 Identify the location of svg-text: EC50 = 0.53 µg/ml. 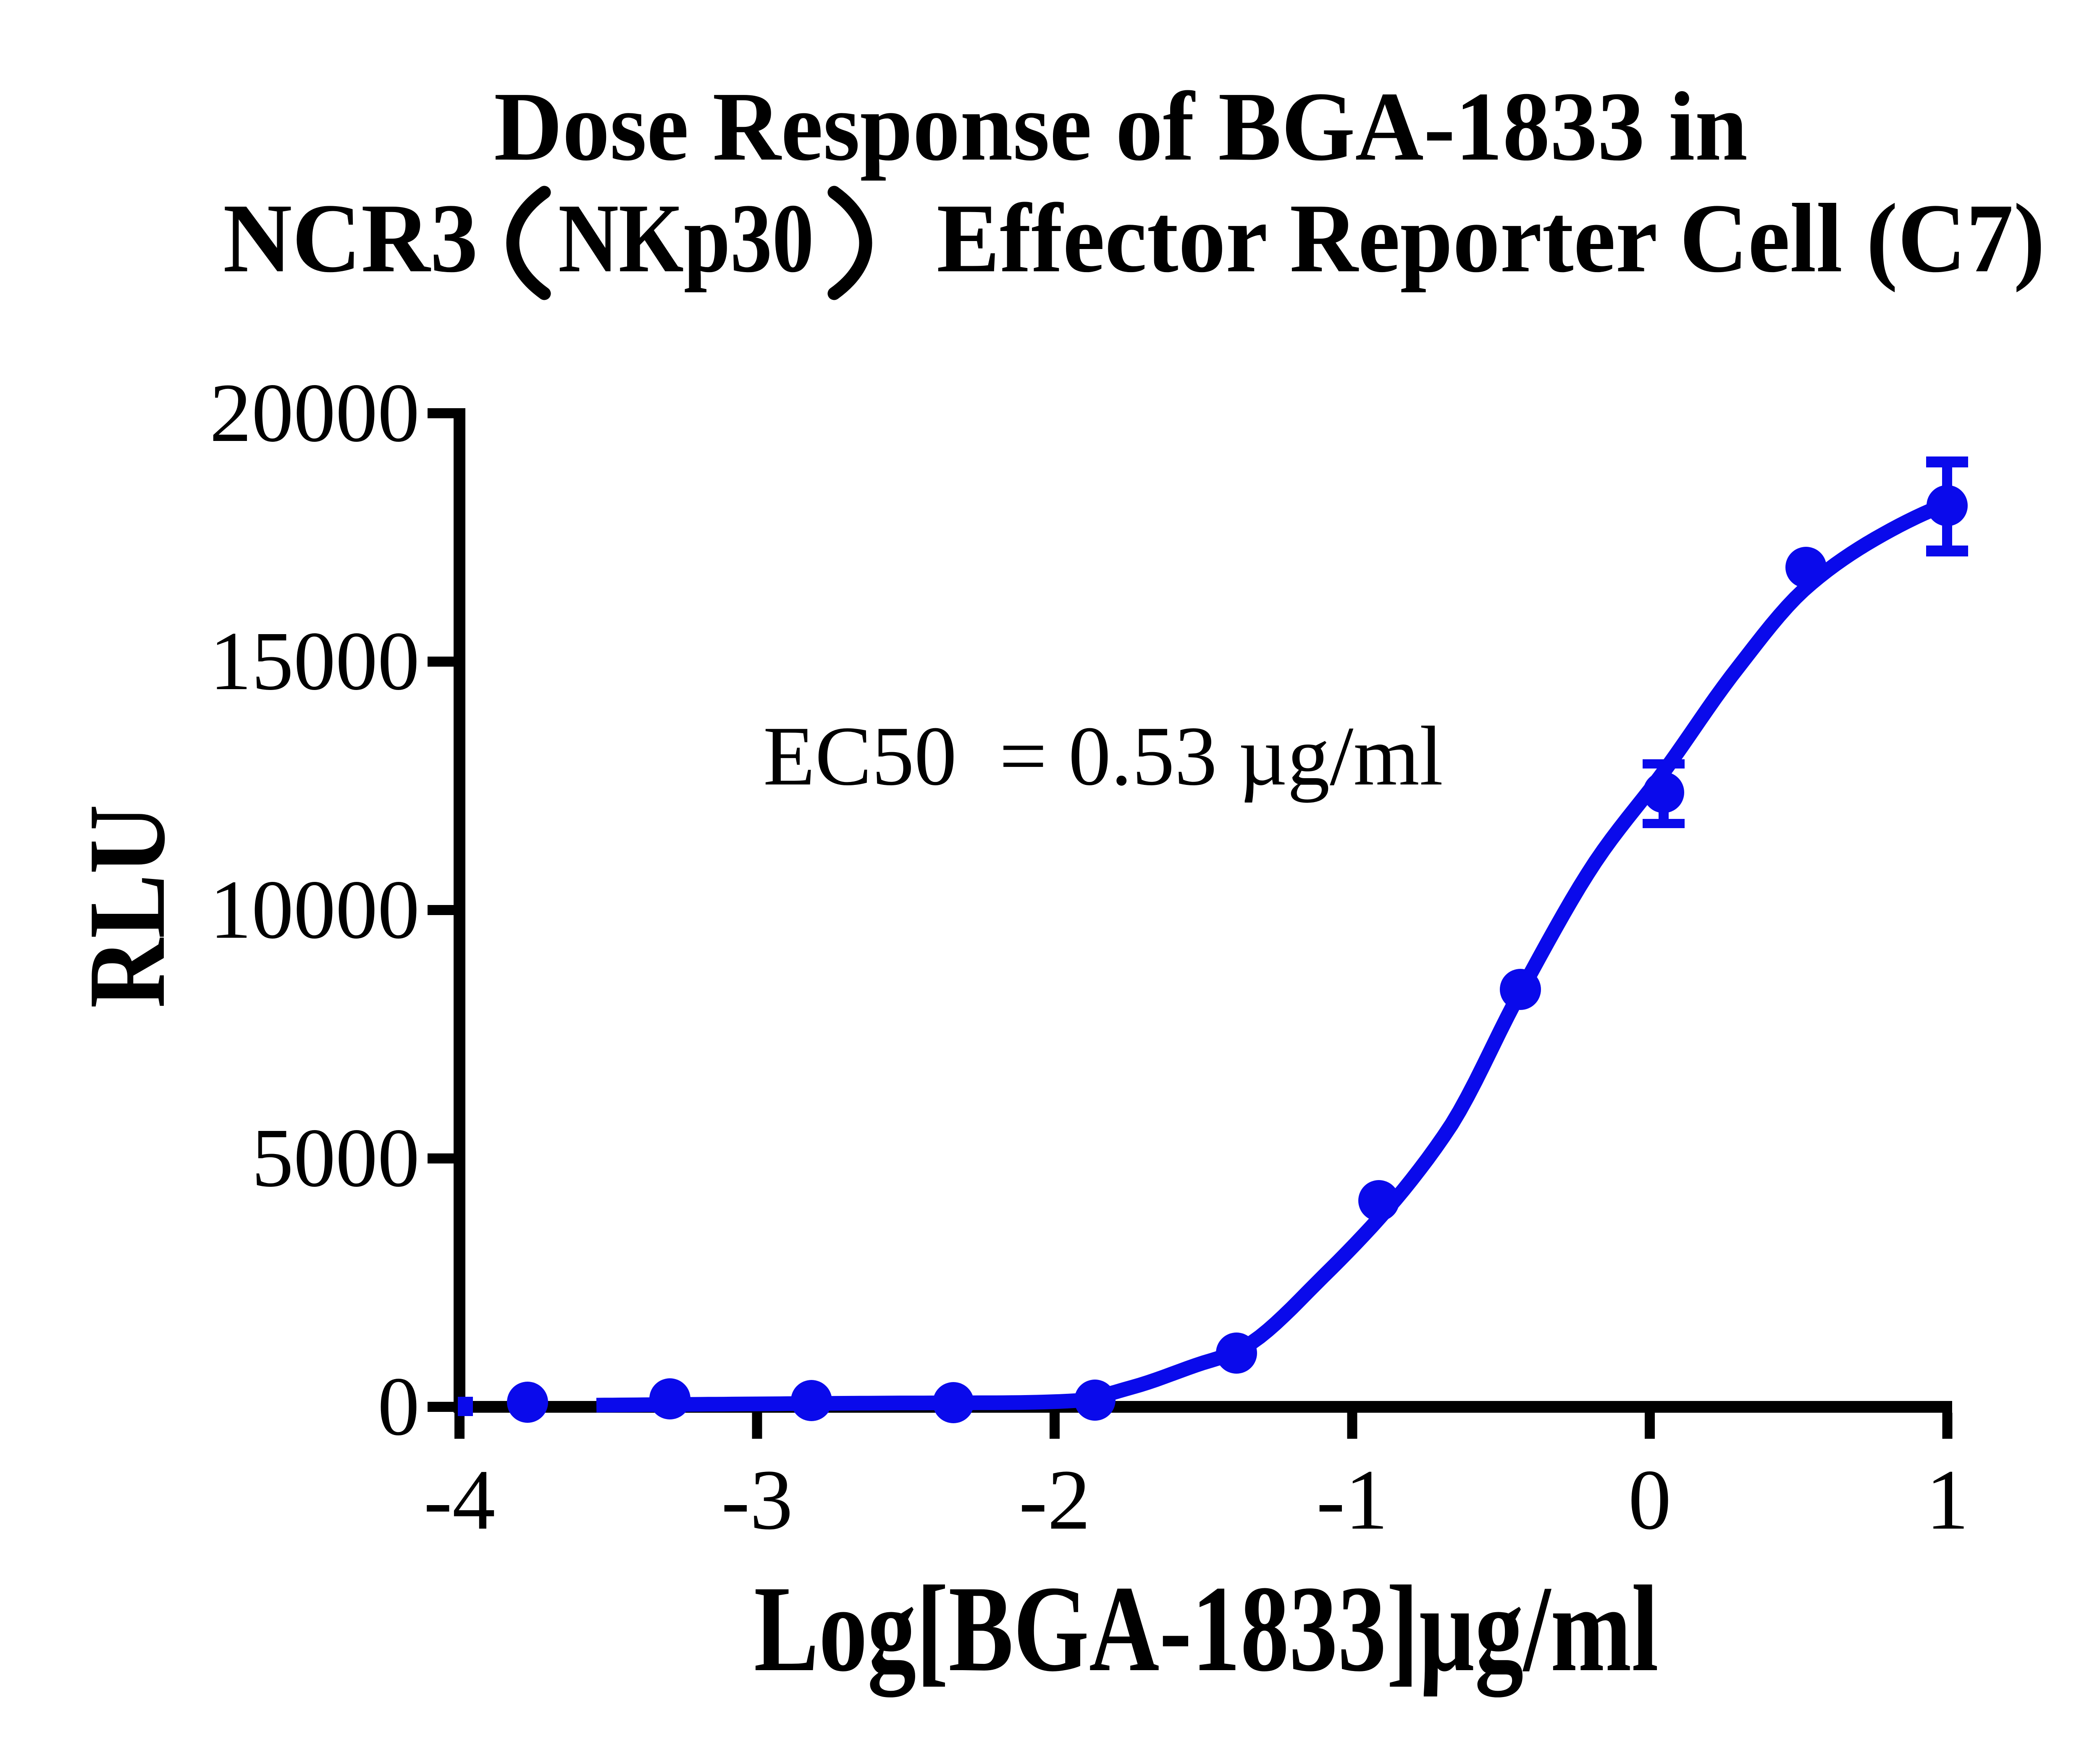
(1103, 756).